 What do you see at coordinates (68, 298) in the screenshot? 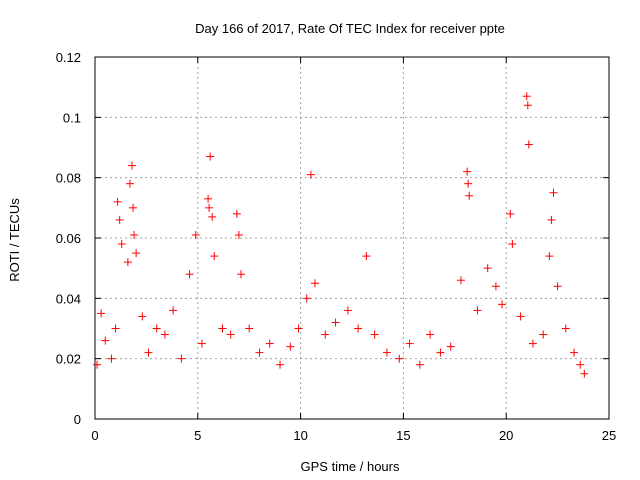
I see `y-tick-label: 0.04` at bounding box center [68, 298].